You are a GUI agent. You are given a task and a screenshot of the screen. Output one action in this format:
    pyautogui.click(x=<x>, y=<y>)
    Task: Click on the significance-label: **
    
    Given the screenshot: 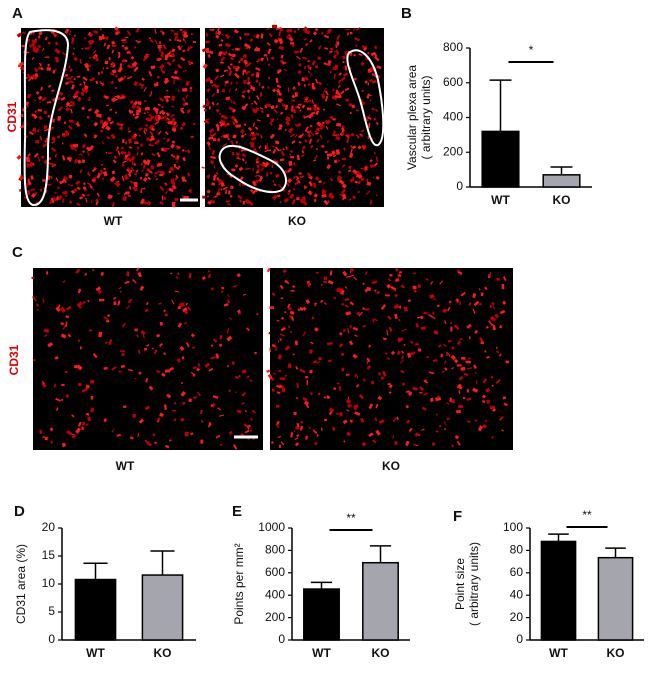 What is the action you would take?
    pyautogui.click(x=587, y=515)
    